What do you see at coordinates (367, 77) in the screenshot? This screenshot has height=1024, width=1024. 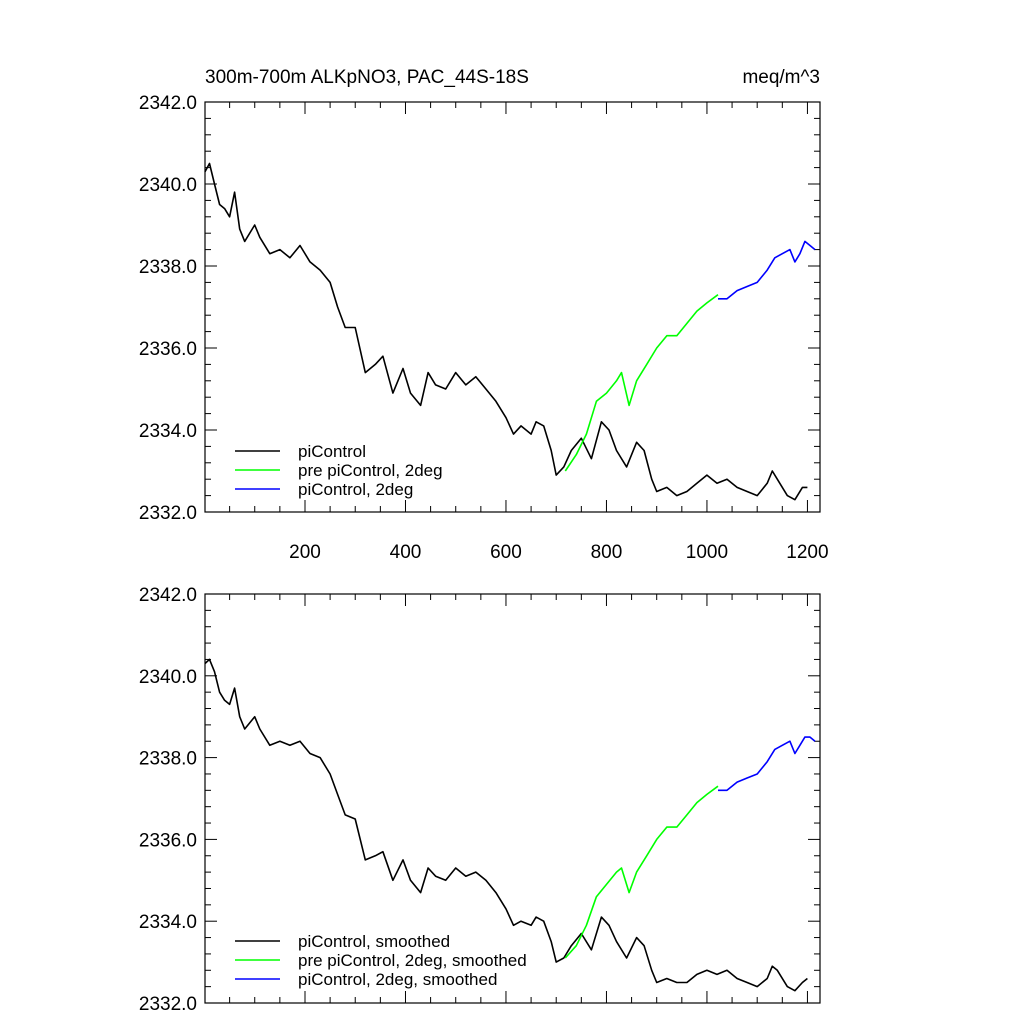 I see `chart-title: 300m-700m ALKpNO3, PAC_44S-18S` at bounding box center [367, 77].